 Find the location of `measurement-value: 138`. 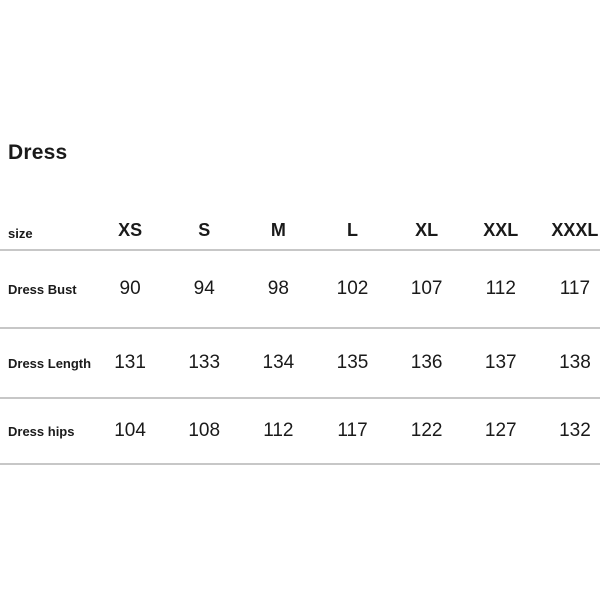

measurement-value: 138 is located at coordinates (575, 362).